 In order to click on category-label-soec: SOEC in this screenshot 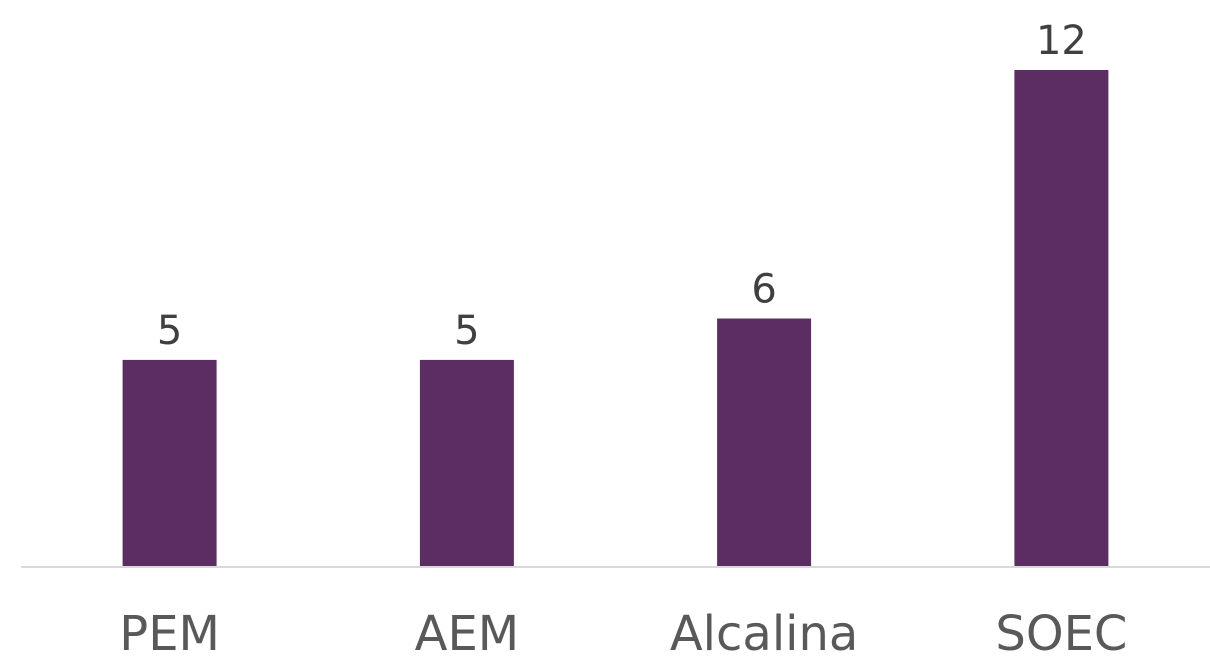, I will do `click(1061, 631)`.